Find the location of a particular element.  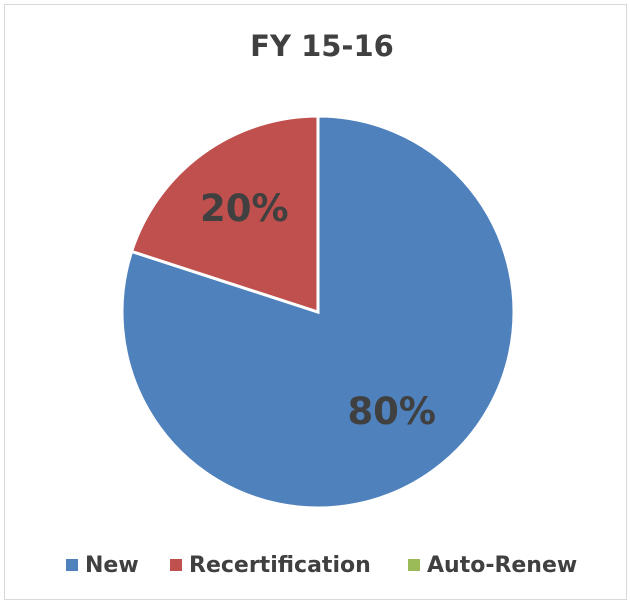

pie-slice is located at coordinates (224, 214).